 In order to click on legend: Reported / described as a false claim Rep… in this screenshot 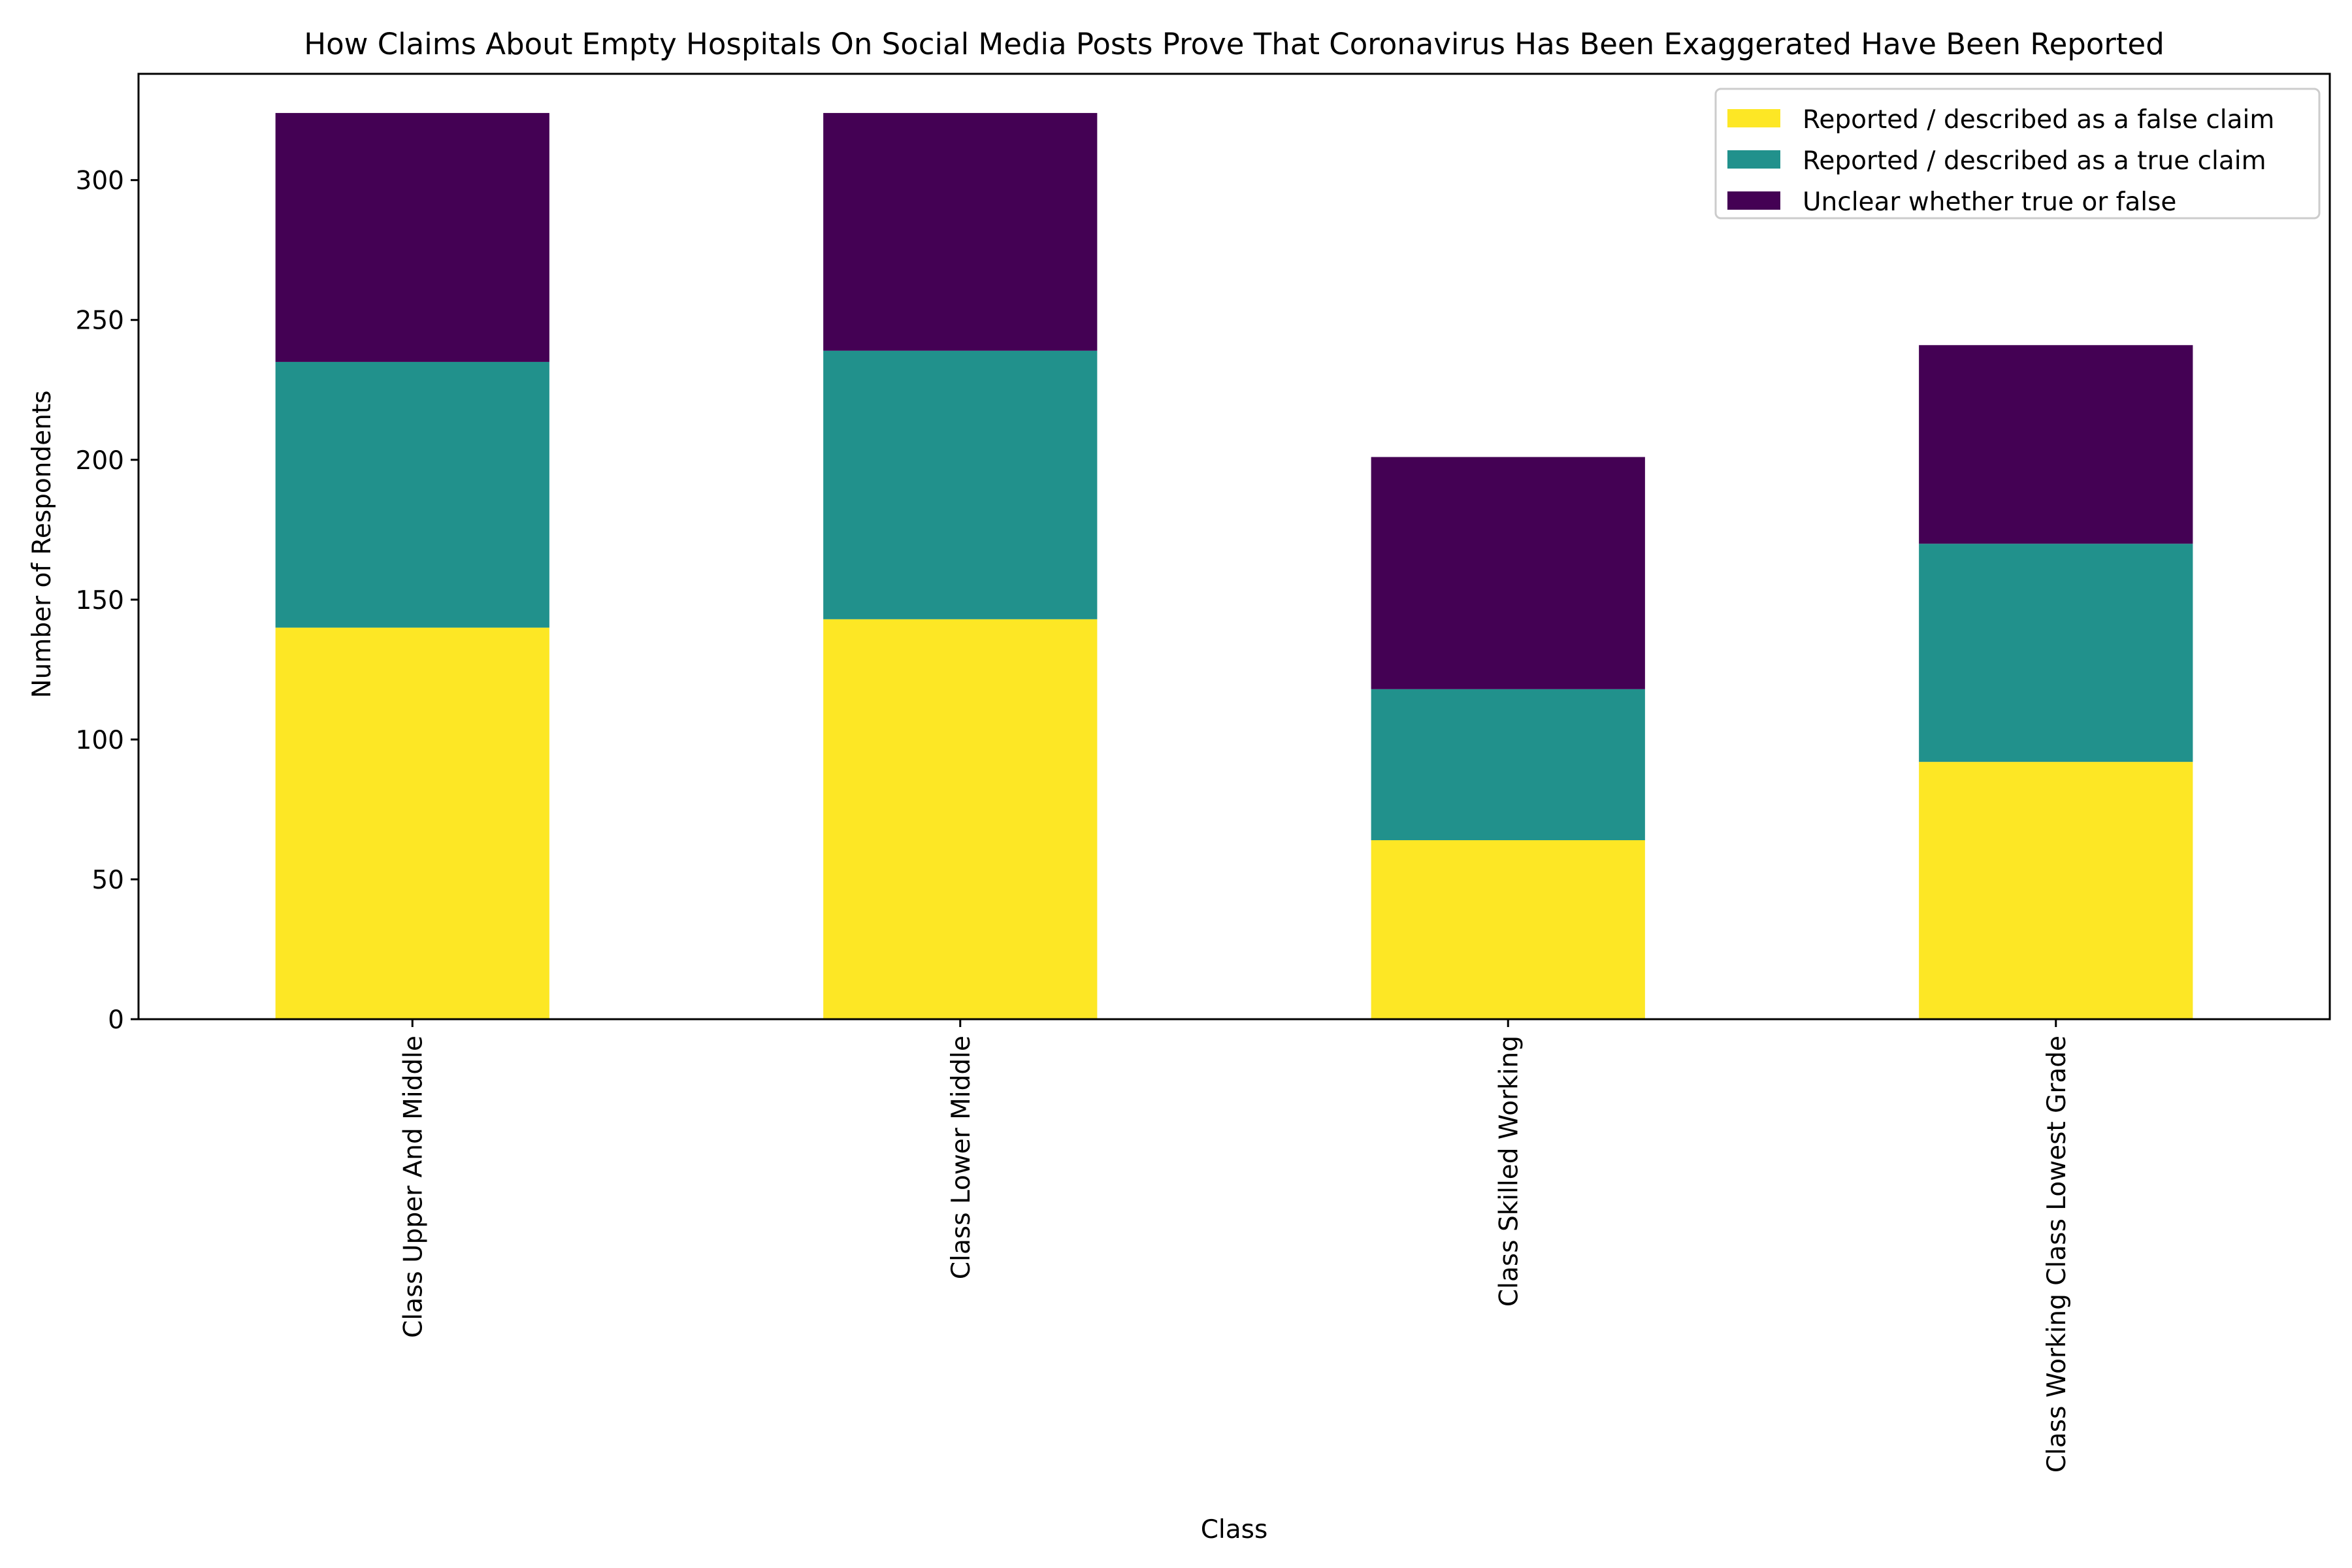, I will do `click(2017, 154)`.